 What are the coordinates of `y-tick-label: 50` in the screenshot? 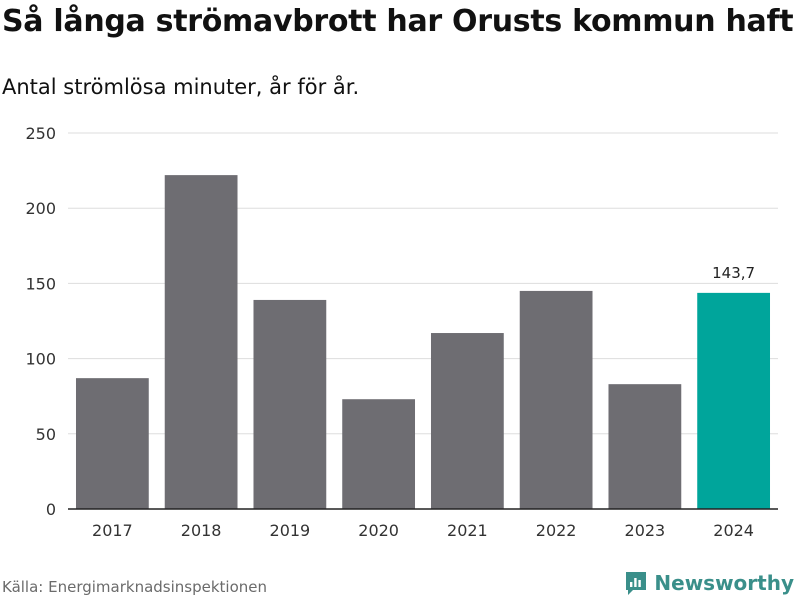 It's located at (46, 434).